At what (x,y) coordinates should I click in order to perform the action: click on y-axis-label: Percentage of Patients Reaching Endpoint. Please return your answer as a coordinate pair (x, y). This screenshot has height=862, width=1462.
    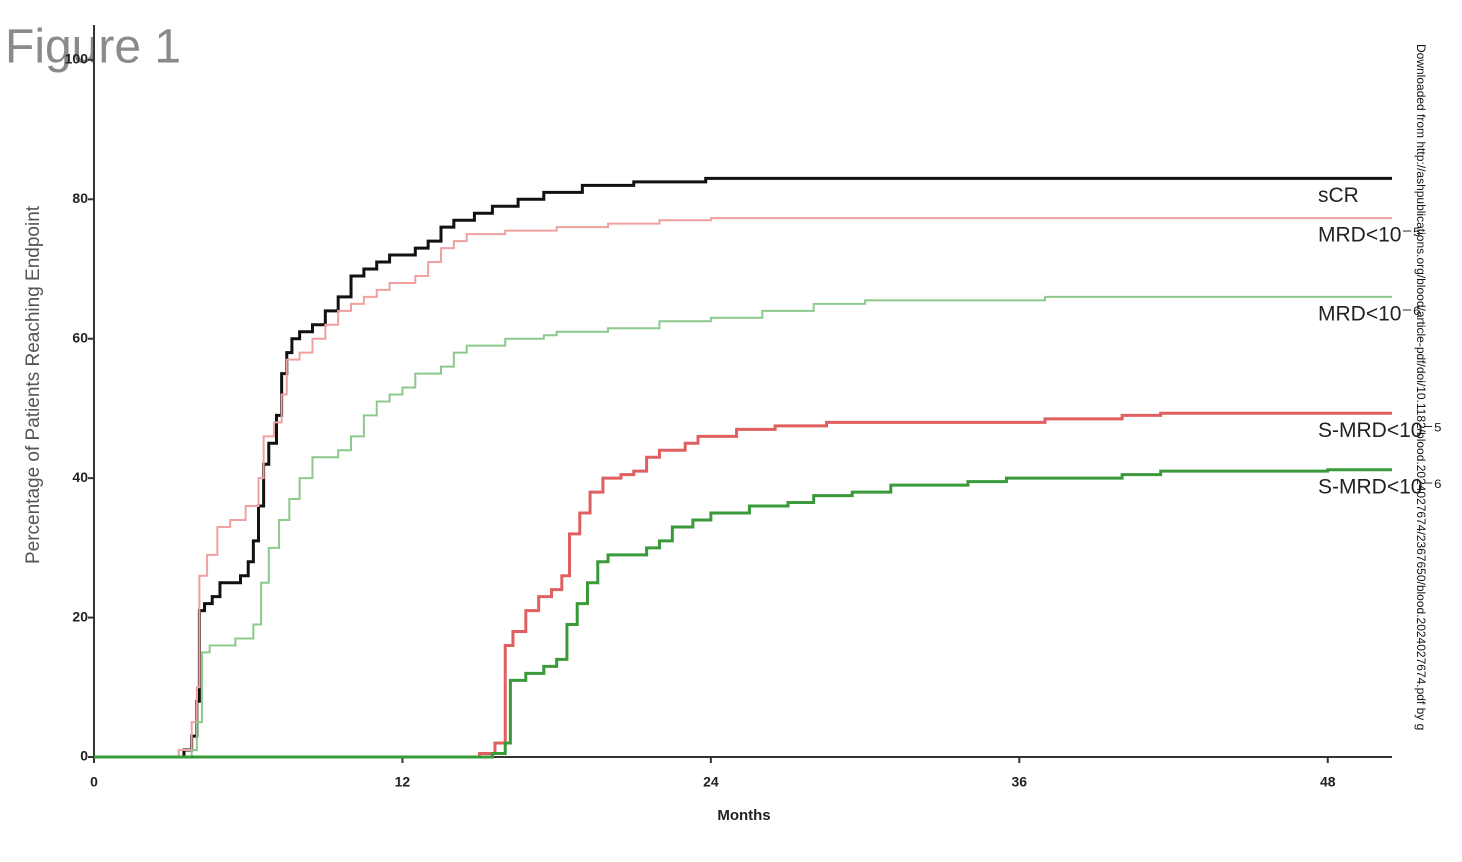
    Looking at the image, I should click on (33, 384).